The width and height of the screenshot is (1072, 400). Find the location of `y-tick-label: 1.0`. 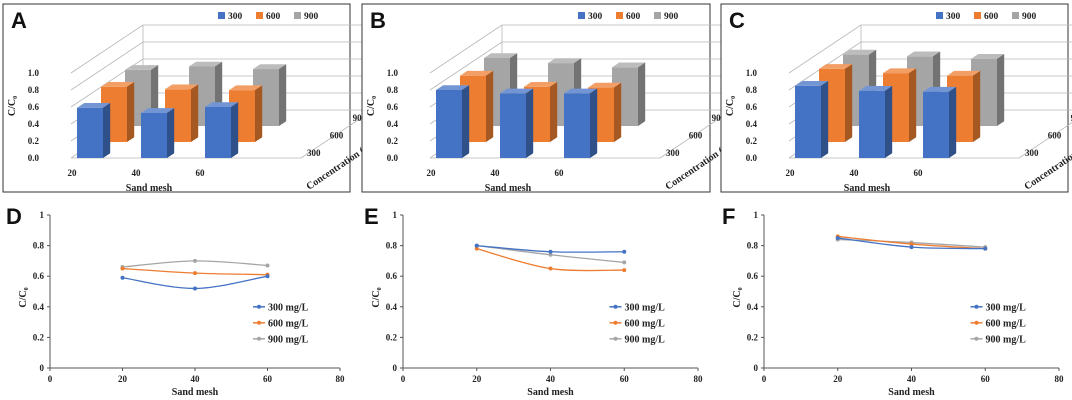

y-tick-label: 1.0 is located at coordinates (752, 73).